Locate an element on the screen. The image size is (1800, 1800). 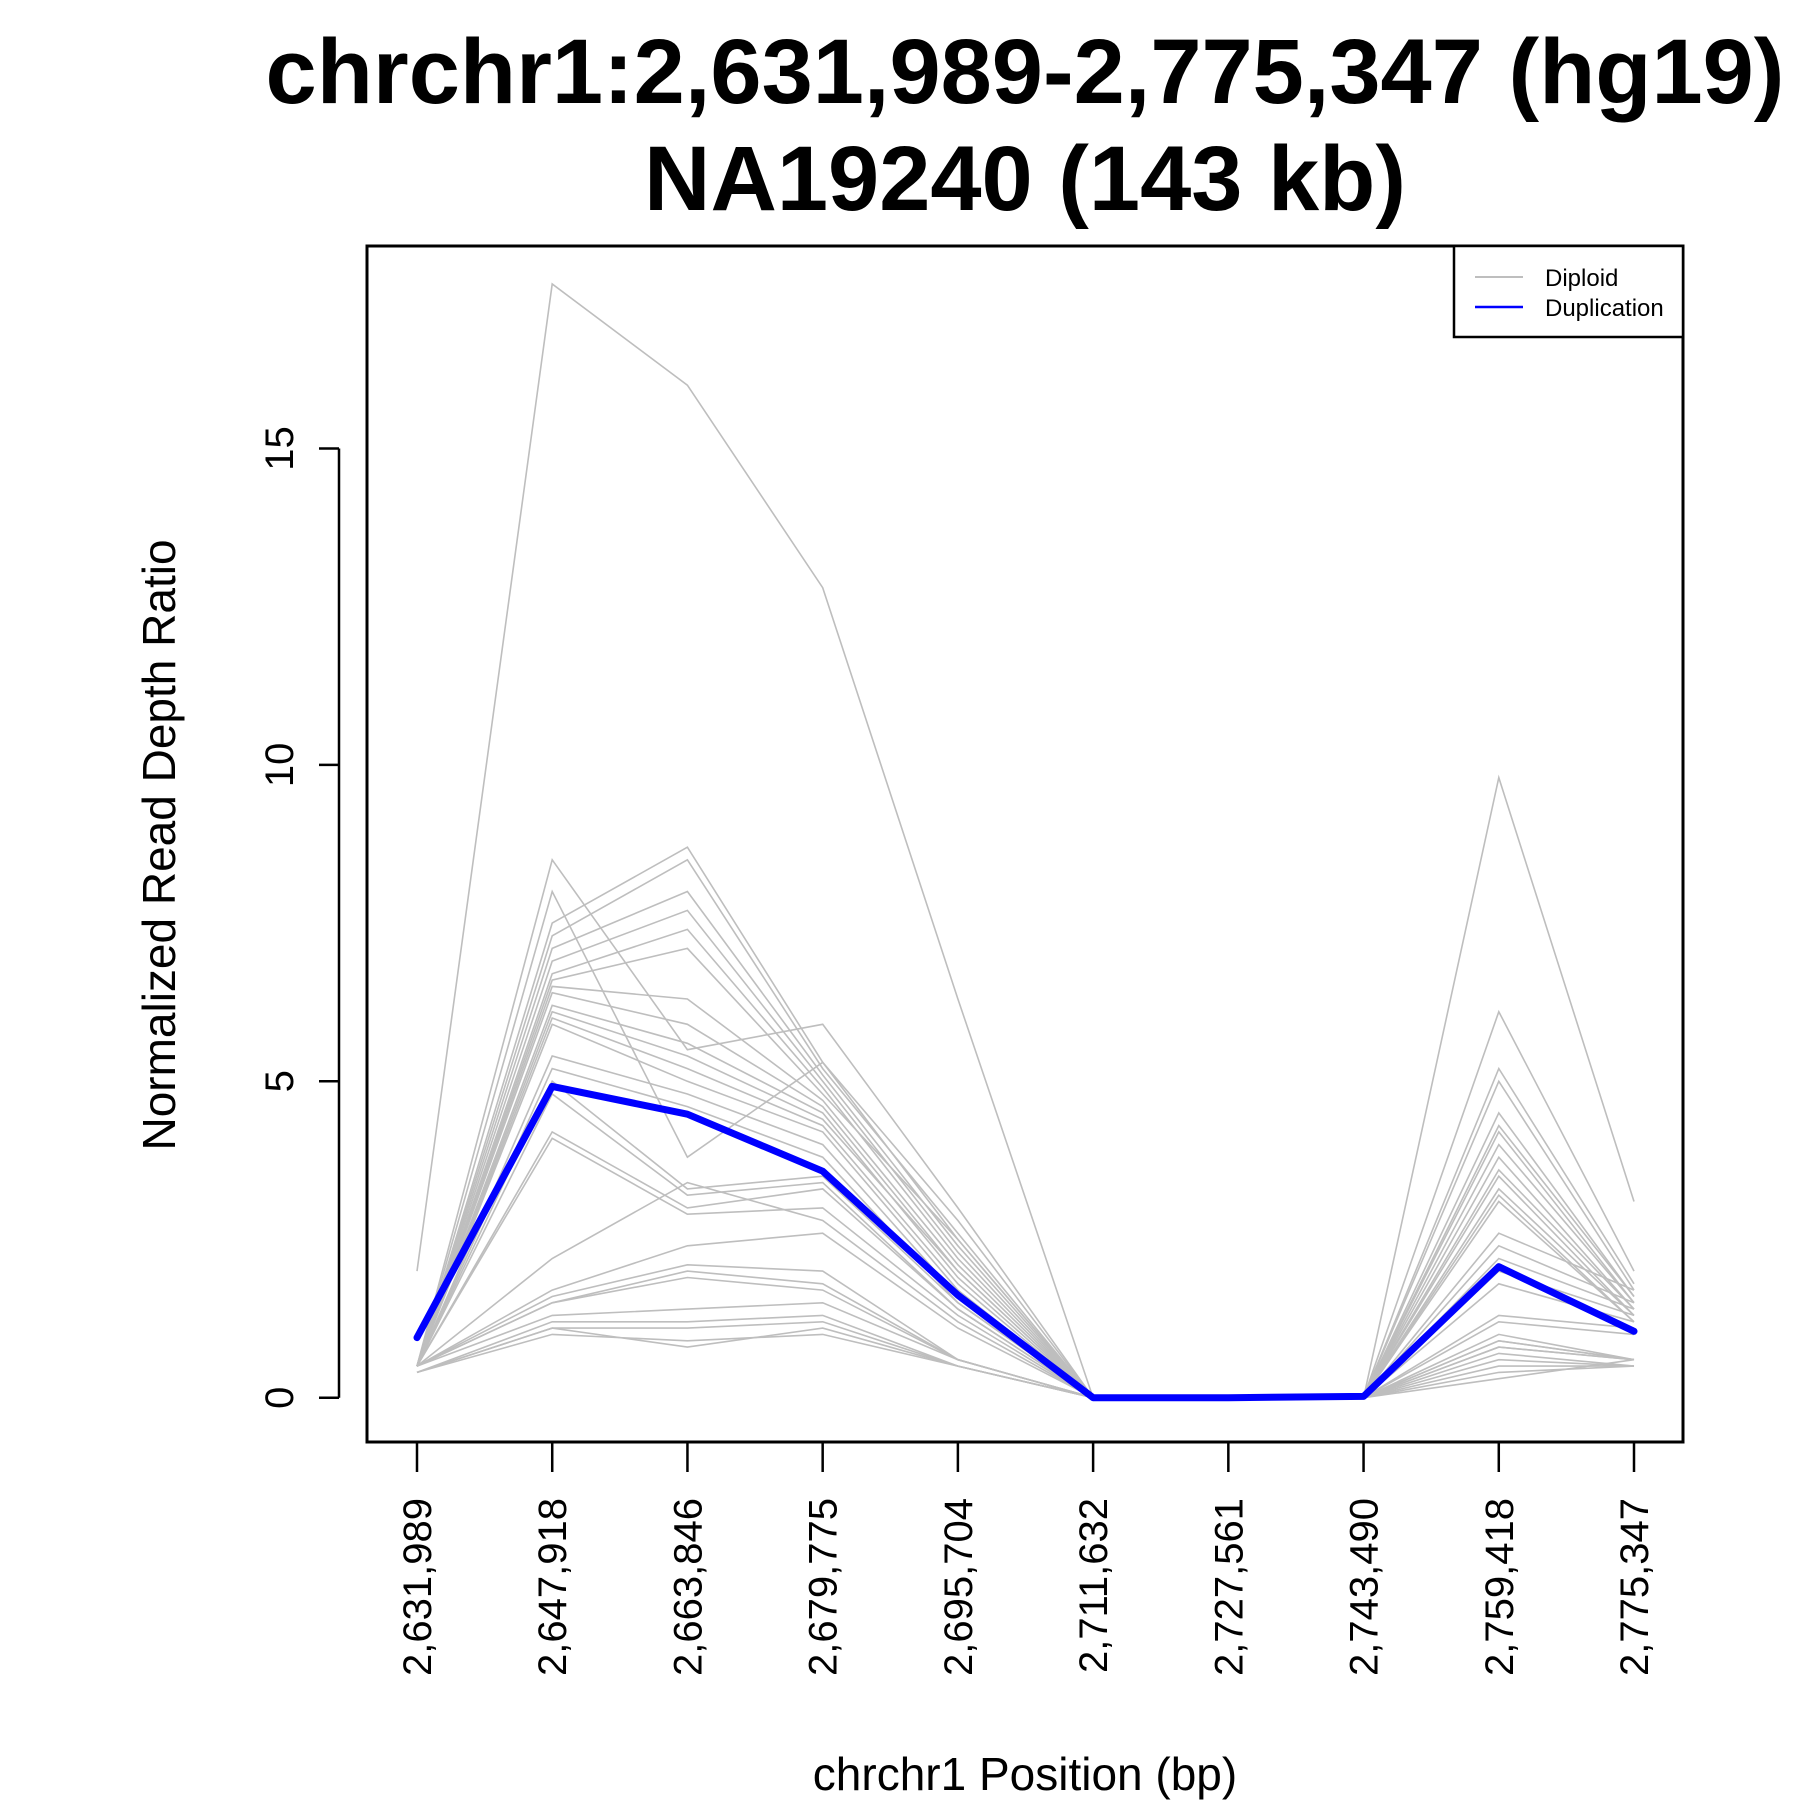
chart-title-line1: chrchr1:2,631,989-2,775,347 (hg19) is located at coordinates (1025, 72).